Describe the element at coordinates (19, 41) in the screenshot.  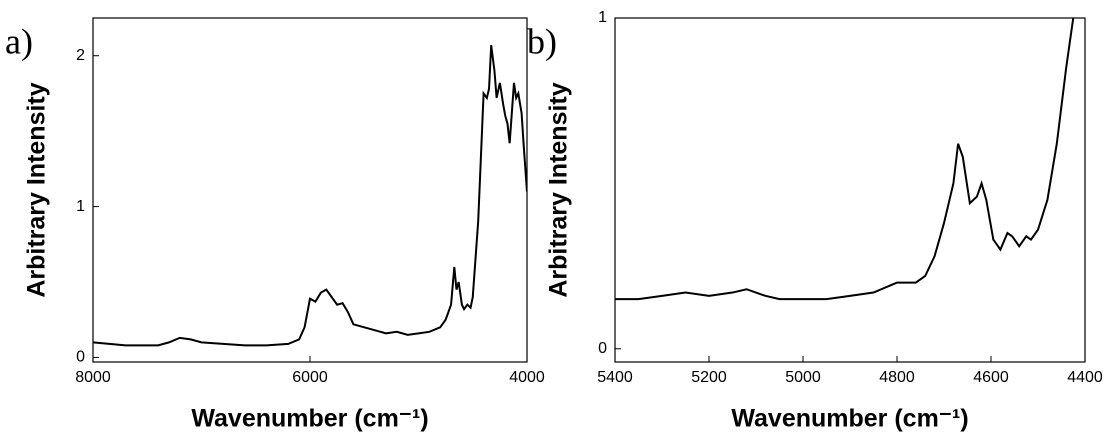
I see `panel-label: a)` at that location.